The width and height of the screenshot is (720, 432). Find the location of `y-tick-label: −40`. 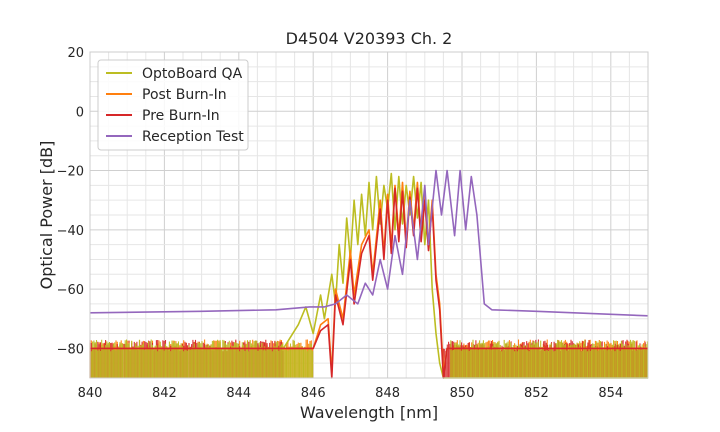

y-tick-label: −40 is located at coordinates (70, 231).